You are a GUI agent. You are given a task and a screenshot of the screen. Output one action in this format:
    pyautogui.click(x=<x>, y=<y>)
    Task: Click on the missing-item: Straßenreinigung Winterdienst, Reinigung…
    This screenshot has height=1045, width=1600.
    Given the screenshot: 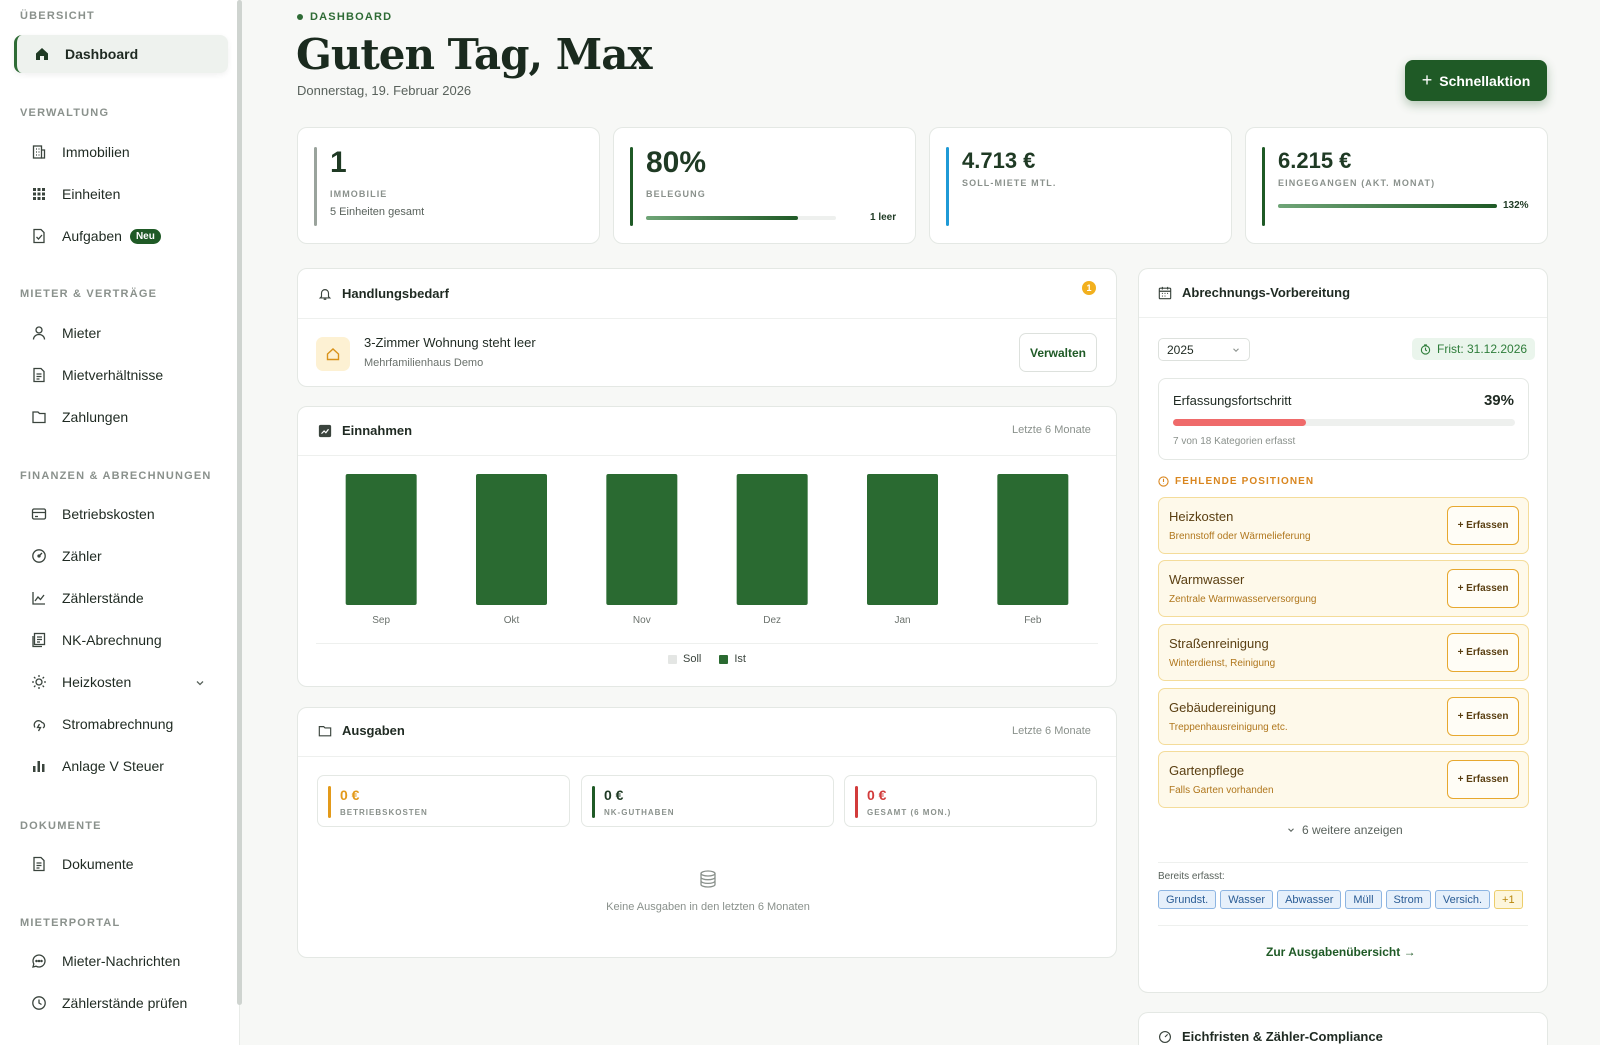 What is the action you would take?
    pyautogui.click(x=1343, y=652)
    